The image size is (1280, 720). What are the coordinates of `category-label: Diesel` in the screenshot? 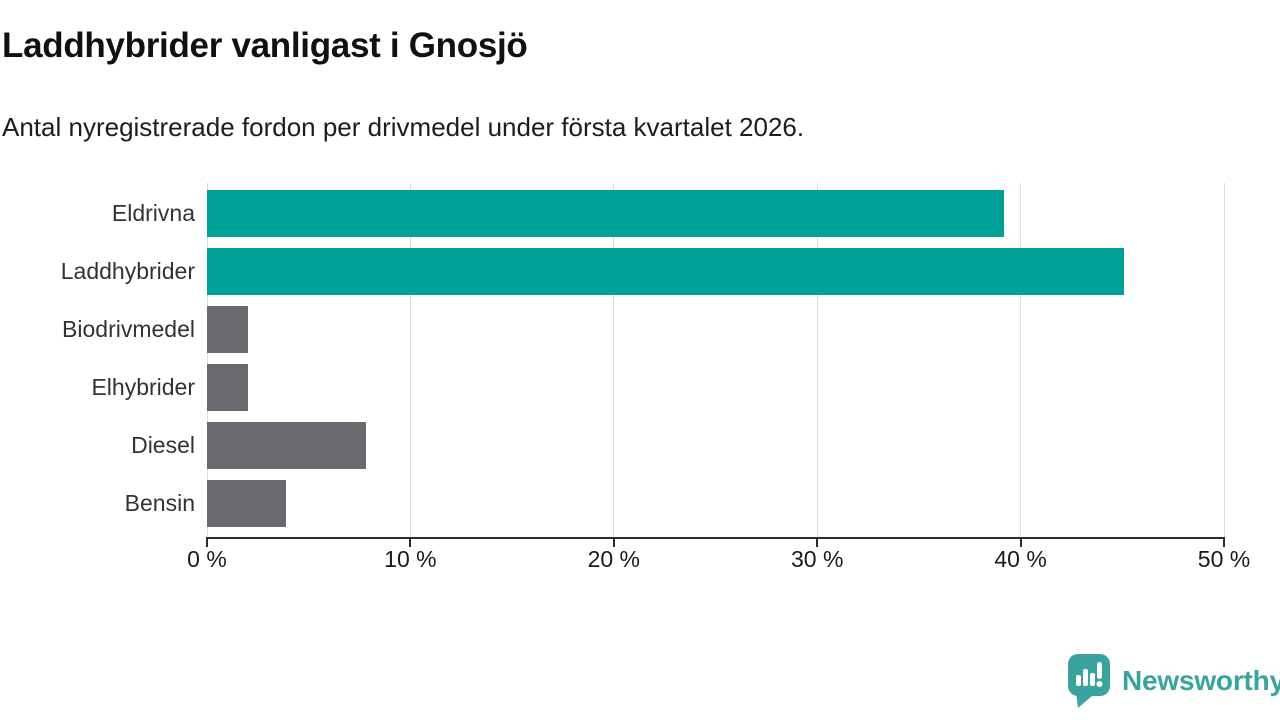 It's located at (163, 445).